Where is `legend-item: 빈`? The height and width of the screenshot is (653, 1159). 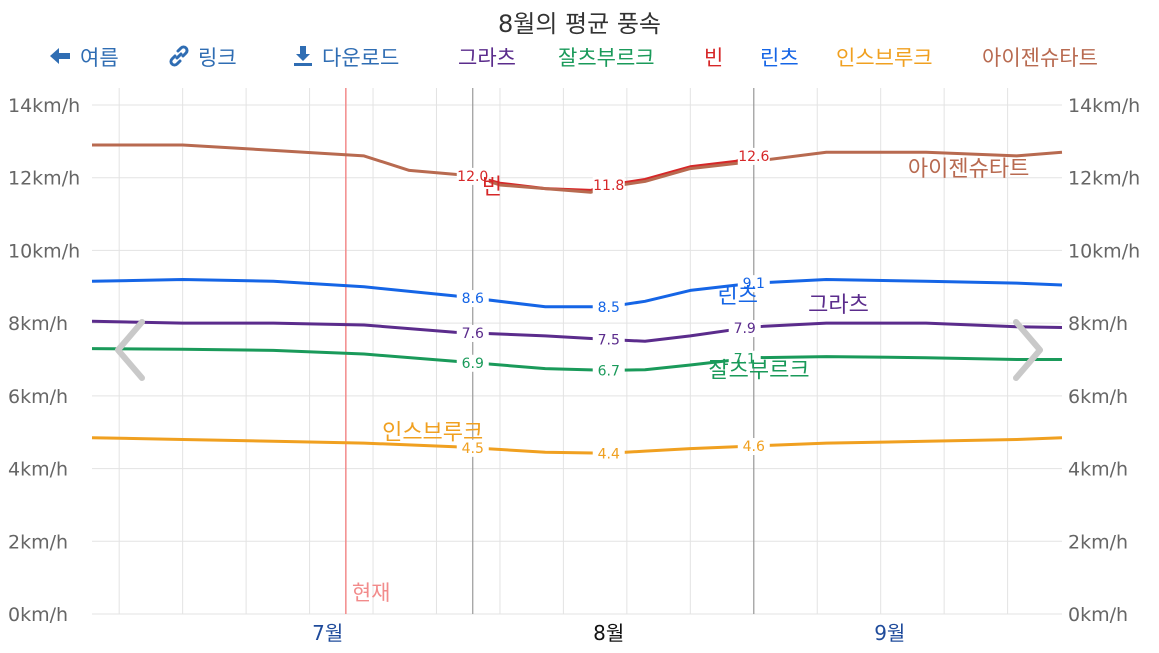 legend-item: 빈 is located at coordinates (714, 58).